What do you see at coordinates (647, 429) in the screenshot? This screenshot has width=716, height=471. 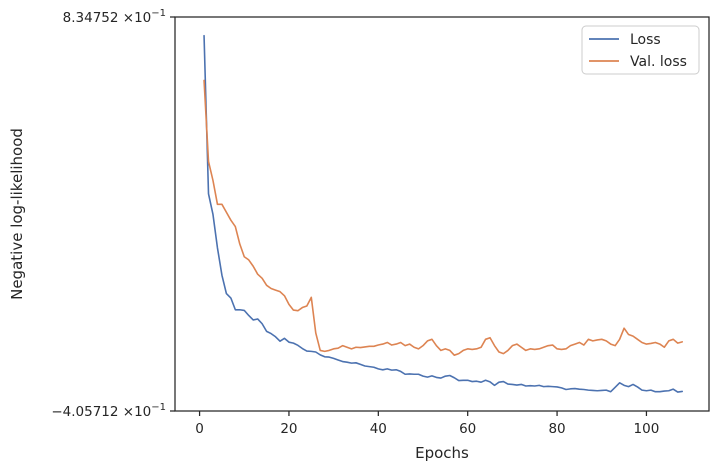 I see `x-tick-label: 100` at bounding box center [647, 429].